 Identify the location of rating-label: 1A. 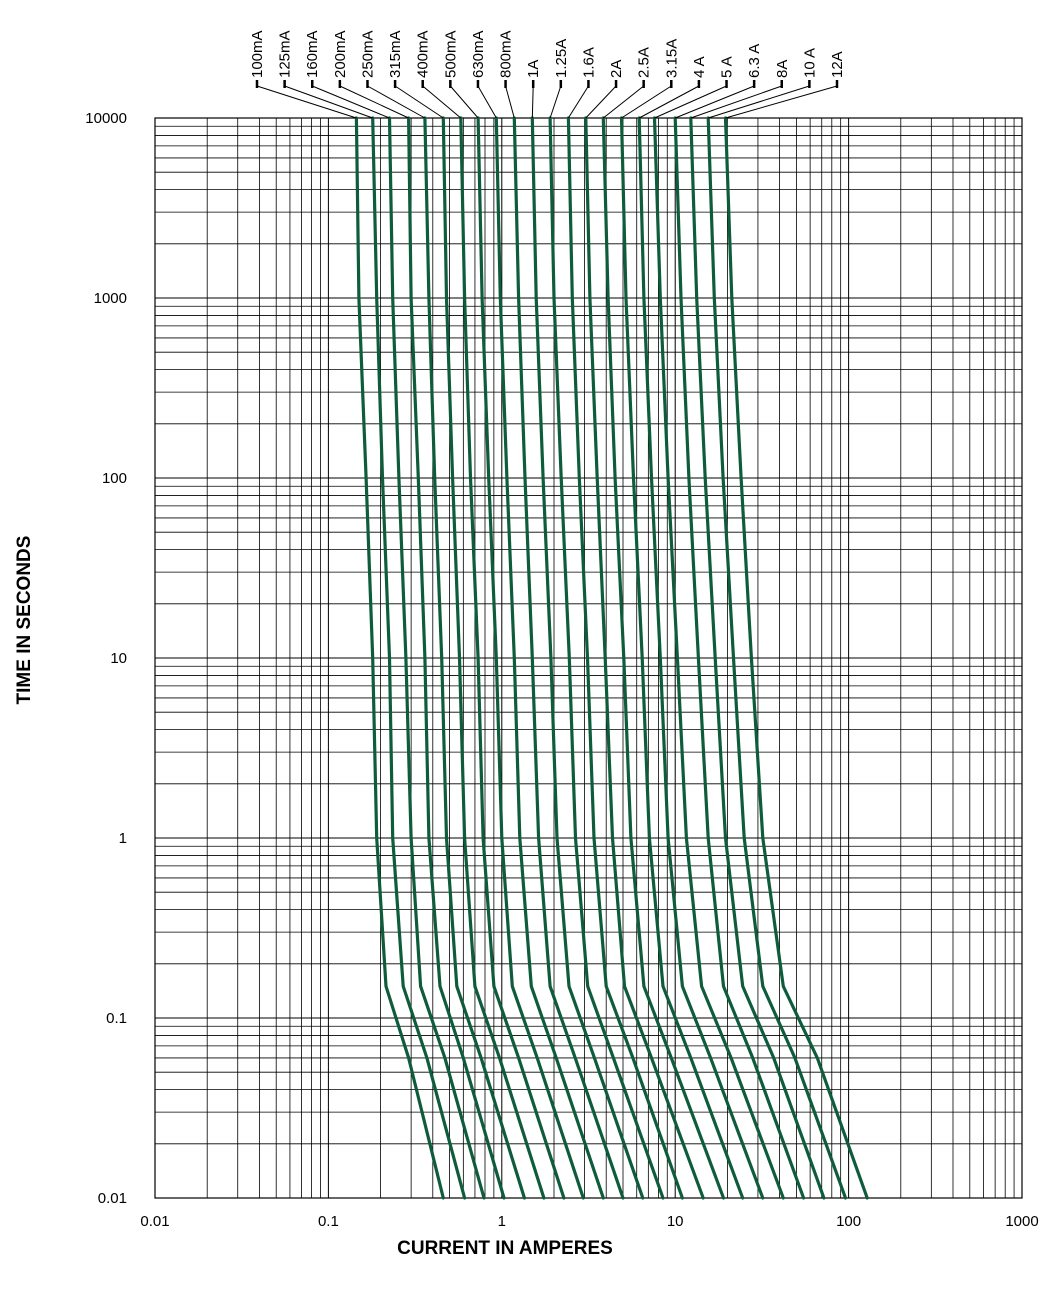
(533, 69).